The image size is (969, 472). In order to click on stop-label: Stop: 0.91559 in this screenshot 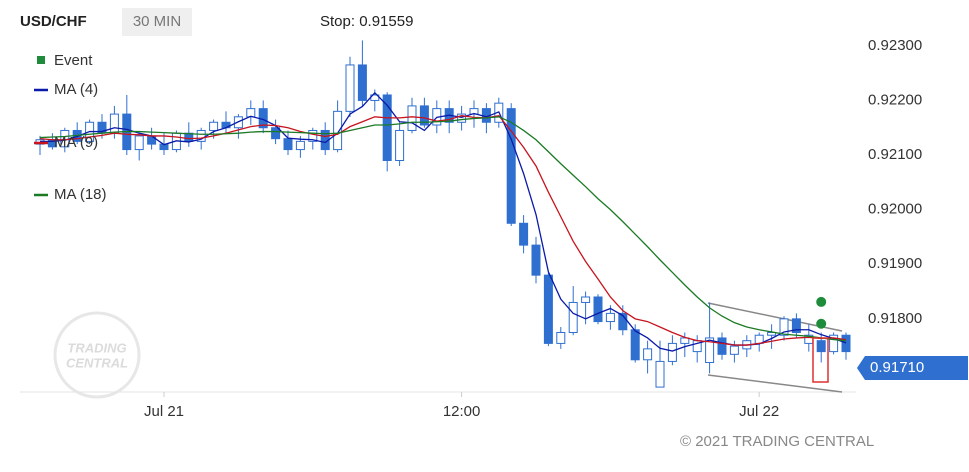, I will do `click(366, 21)`.